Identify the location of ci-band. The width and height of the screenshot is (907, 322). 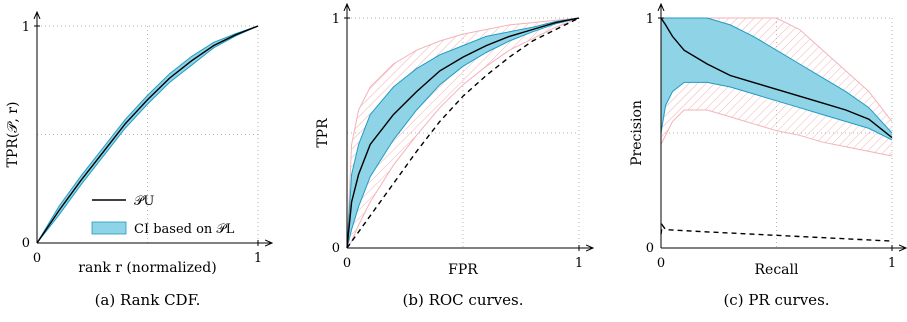
(776, 79).